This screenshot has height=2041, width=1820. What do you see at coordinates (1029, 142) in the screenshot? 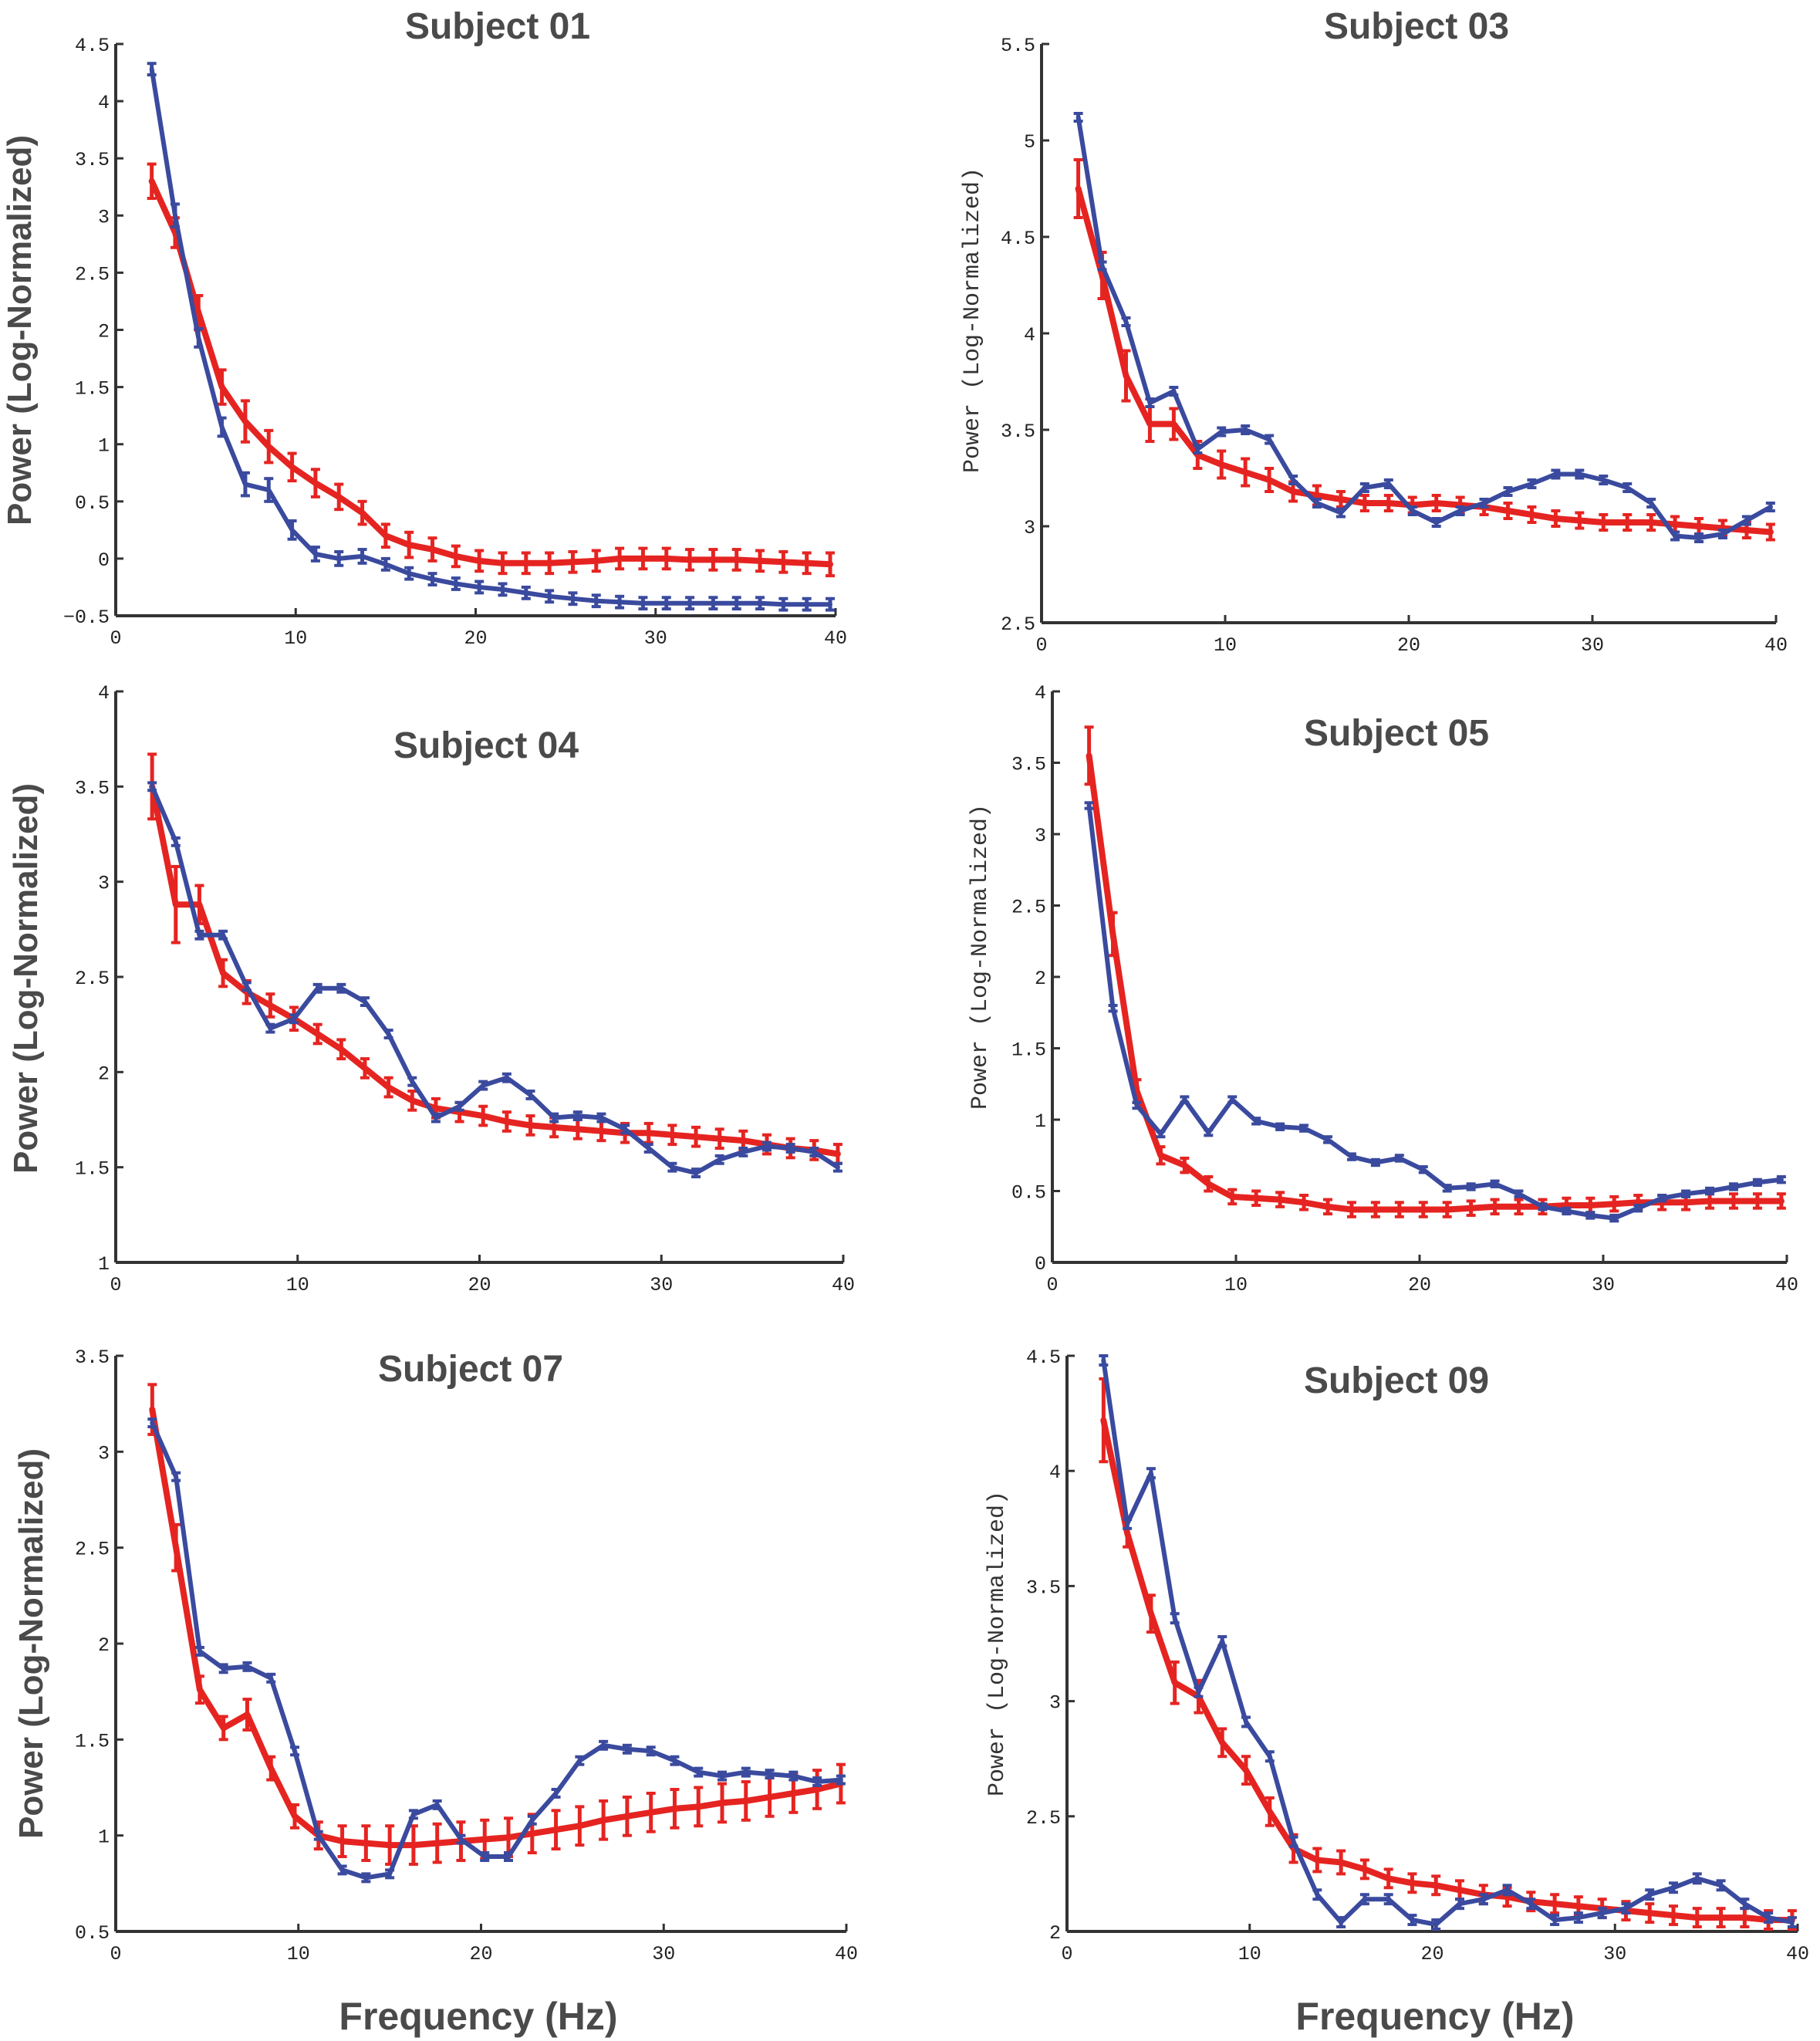
I see `y-tick-label: 5` at bounding box center [1029, 142].